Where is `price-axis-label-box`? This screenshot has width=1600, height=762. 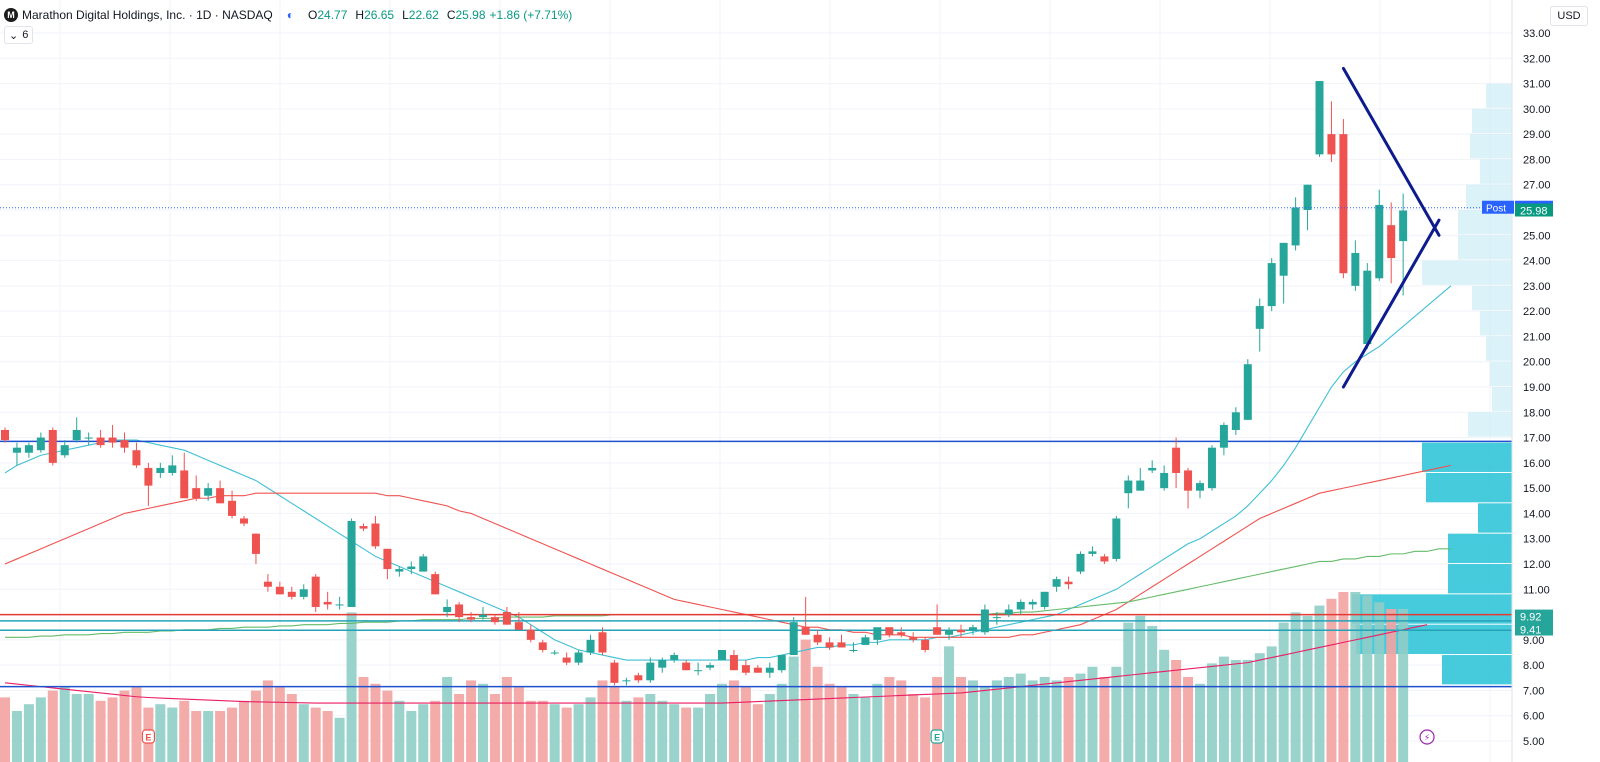
price-axis-label-box is located at coordinates (1534, 629).